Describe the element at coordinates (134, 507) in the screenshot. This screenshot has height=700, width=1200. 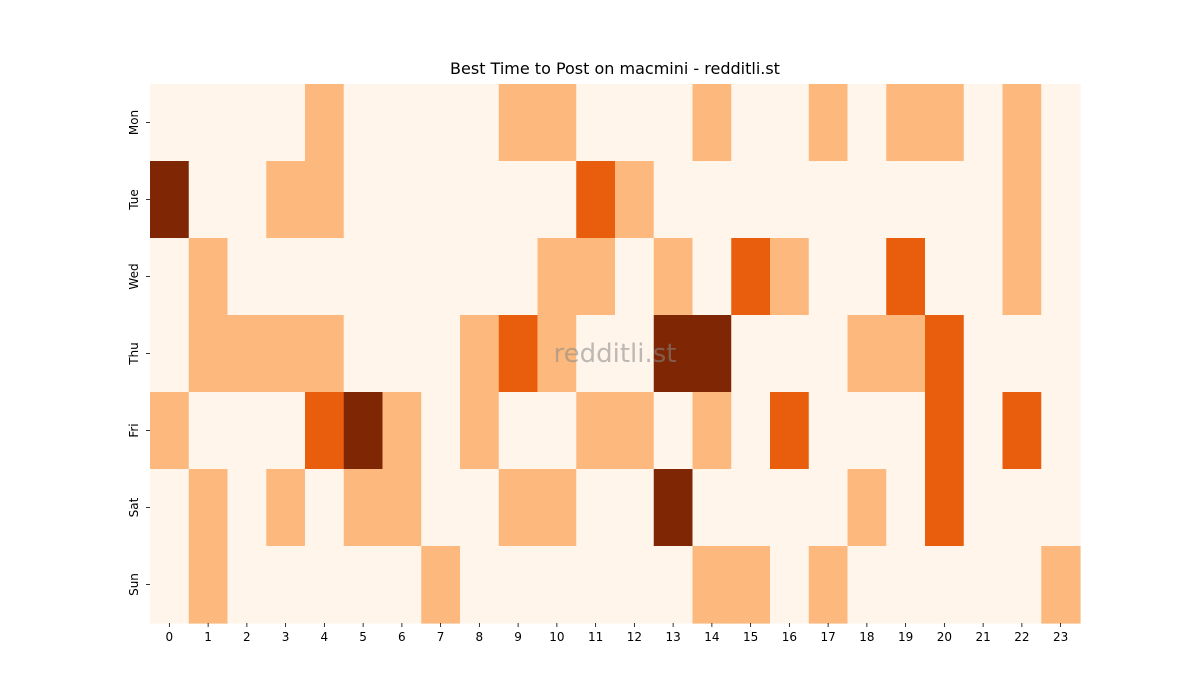
I see `y-tick-label: Sat` at that location.